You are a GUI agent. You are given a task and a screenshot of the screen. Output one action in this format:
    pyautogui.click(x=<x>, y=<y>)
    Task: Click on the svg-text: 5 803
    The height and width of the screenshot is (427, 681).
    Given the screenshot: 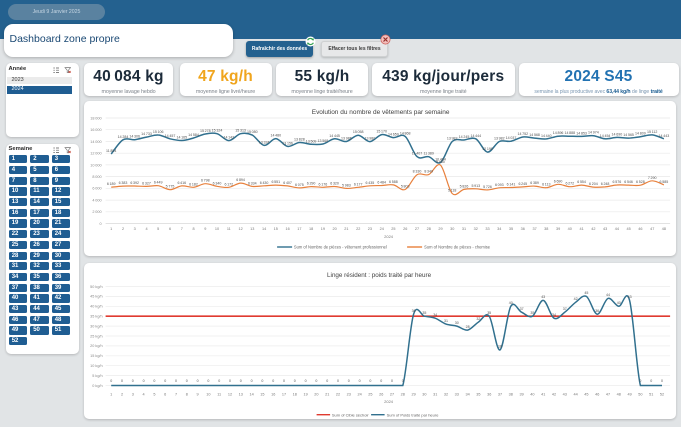 What is the action you would take?
    pyautogui.click(x=405, y=186)
    